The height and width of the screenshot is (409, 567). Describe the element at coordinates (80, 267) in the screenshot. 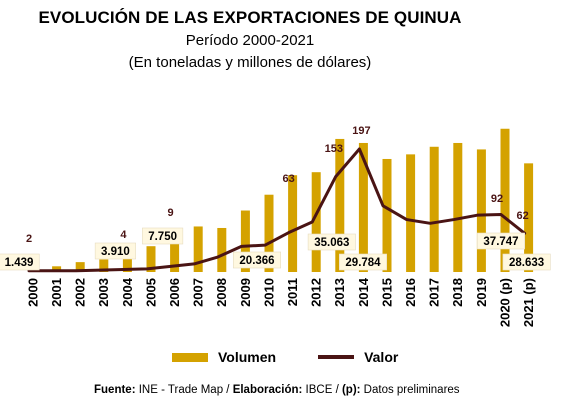

I see `bar-2002` at that location.